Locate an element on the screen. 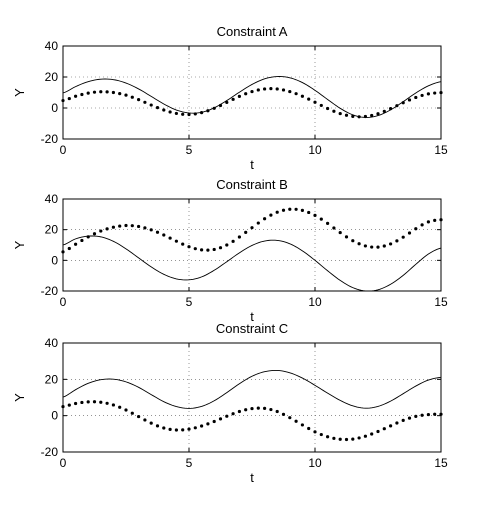  panel-b-x-label: t is located at coordinates (252, 316).